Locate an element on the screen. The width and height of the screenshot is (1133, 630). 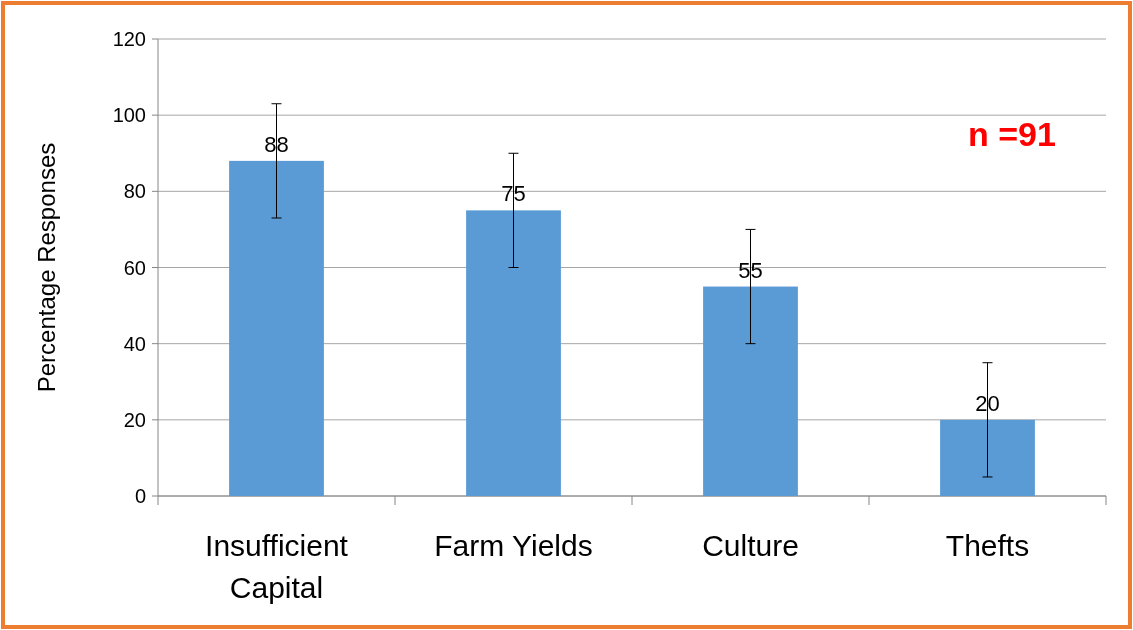
y-tick-label: 40 is located at coordinates (134, 343).